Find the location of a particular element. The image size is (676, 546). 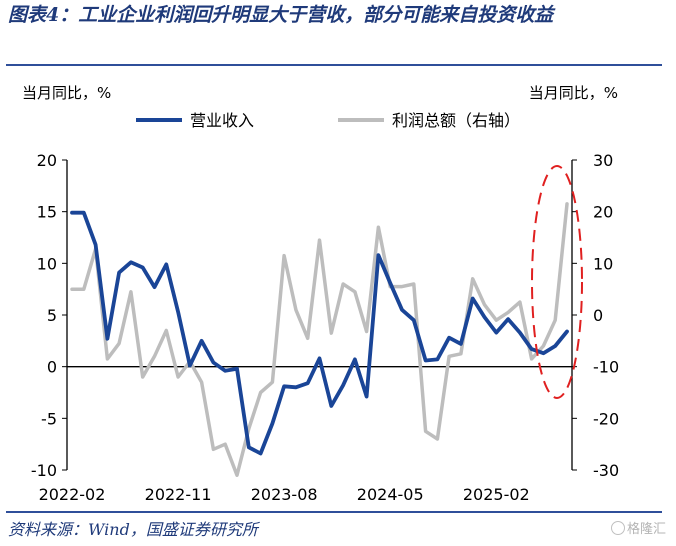

legend-label-revenue: 营业收入 is located at coordinates (222, 120).